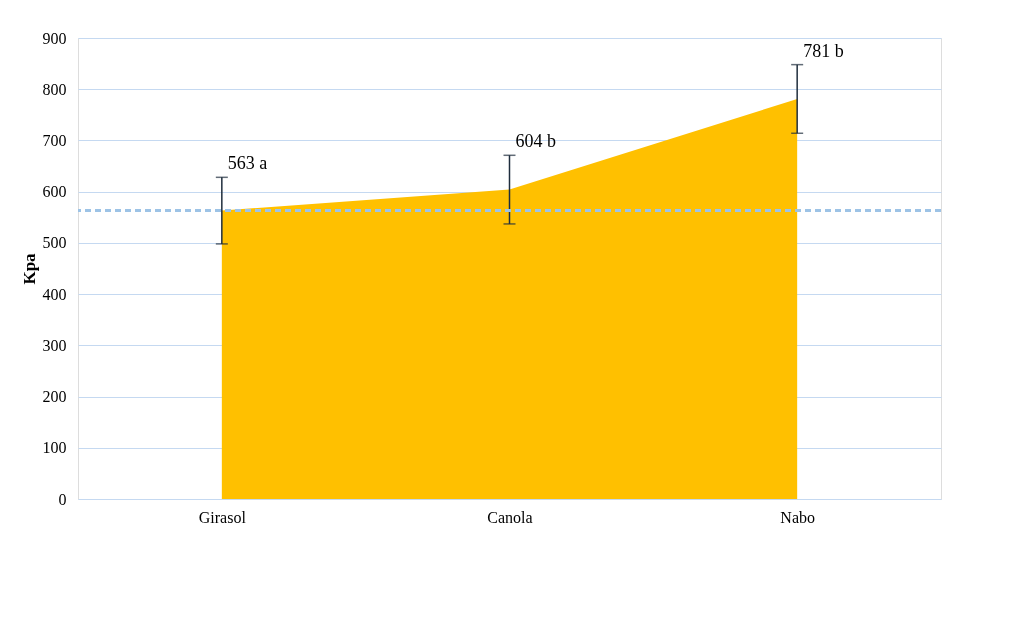  What do you see at coordinates (510, 517) in the screenshot?
I see `x-tick-label: Canola` at bounding box center [510, 517].